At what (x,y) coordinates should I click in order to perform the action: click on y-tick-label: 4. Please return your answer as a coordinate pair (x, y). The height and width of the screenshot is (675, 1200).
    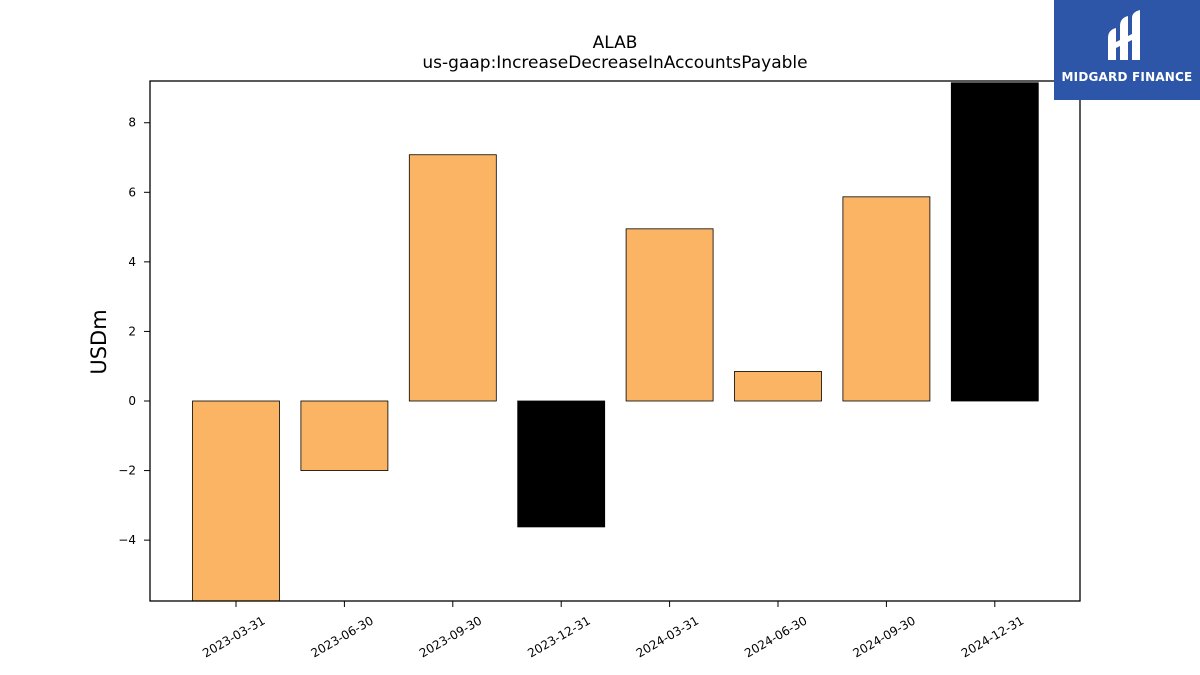
    Looking at the image, I should click on (132, 262).